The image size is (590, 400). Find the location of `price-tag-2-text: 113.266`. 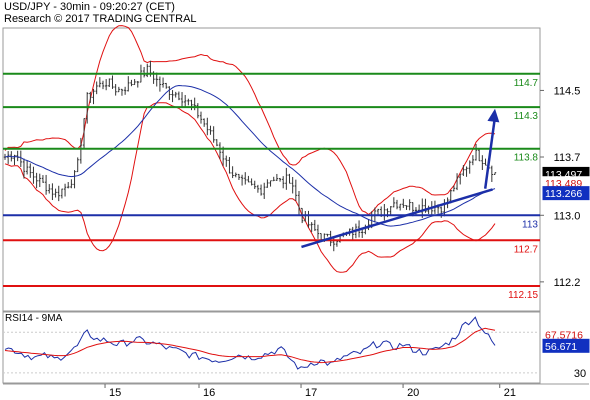

price-tag-2-text: 113.266 is located at coordinates (563, 194).